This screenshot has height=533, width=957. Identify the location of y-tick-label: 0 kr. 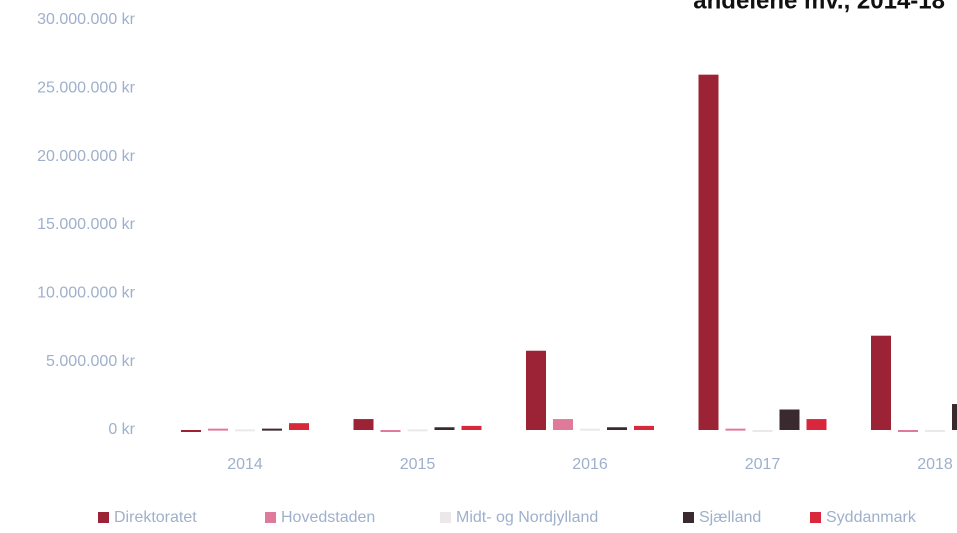
(121, 429).